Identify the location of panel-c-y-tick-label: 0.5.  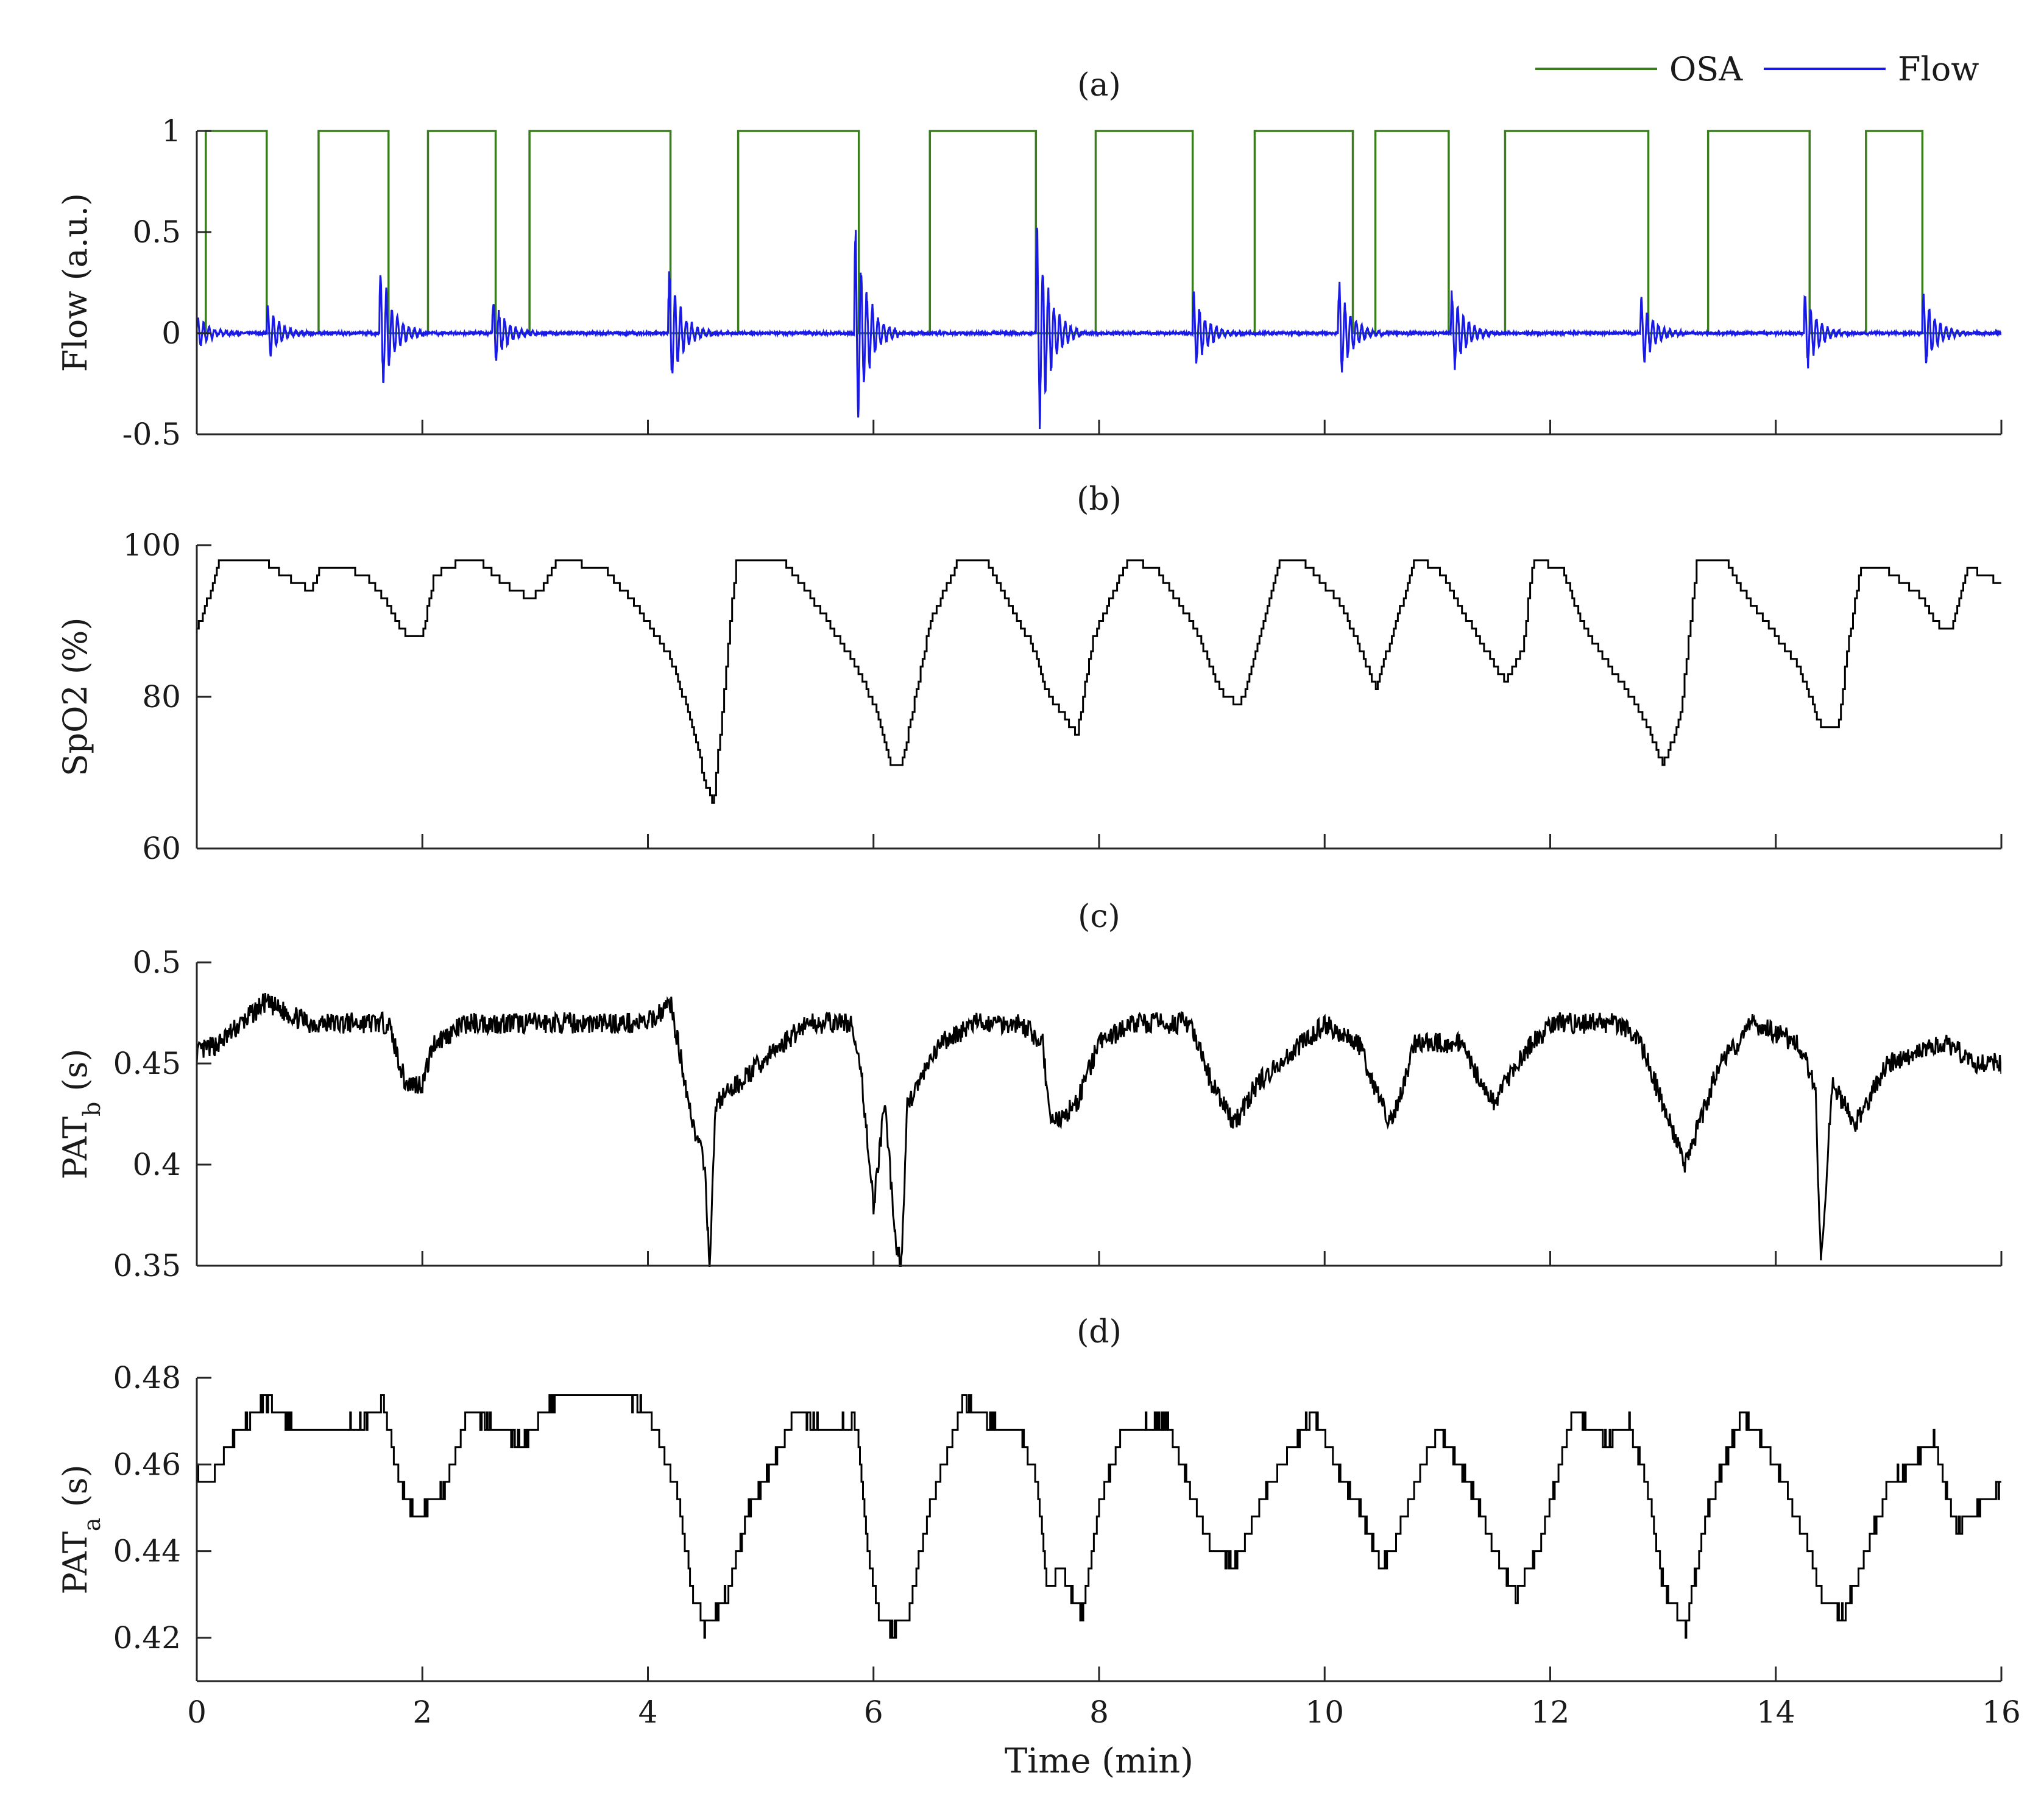
(157, 962).